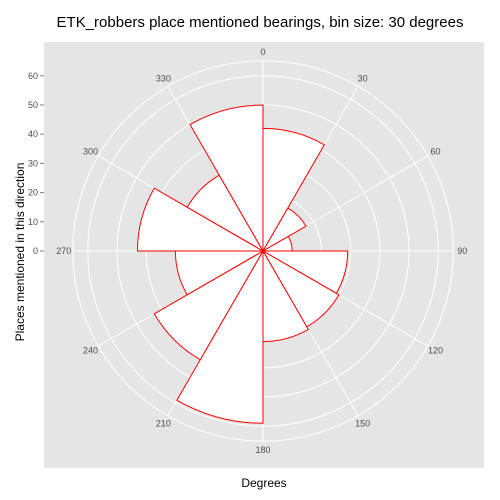 Image resolution: width=500 pixels, height=500 pixels. I want to click on angle-tick-330: 330, so click(163, 78).